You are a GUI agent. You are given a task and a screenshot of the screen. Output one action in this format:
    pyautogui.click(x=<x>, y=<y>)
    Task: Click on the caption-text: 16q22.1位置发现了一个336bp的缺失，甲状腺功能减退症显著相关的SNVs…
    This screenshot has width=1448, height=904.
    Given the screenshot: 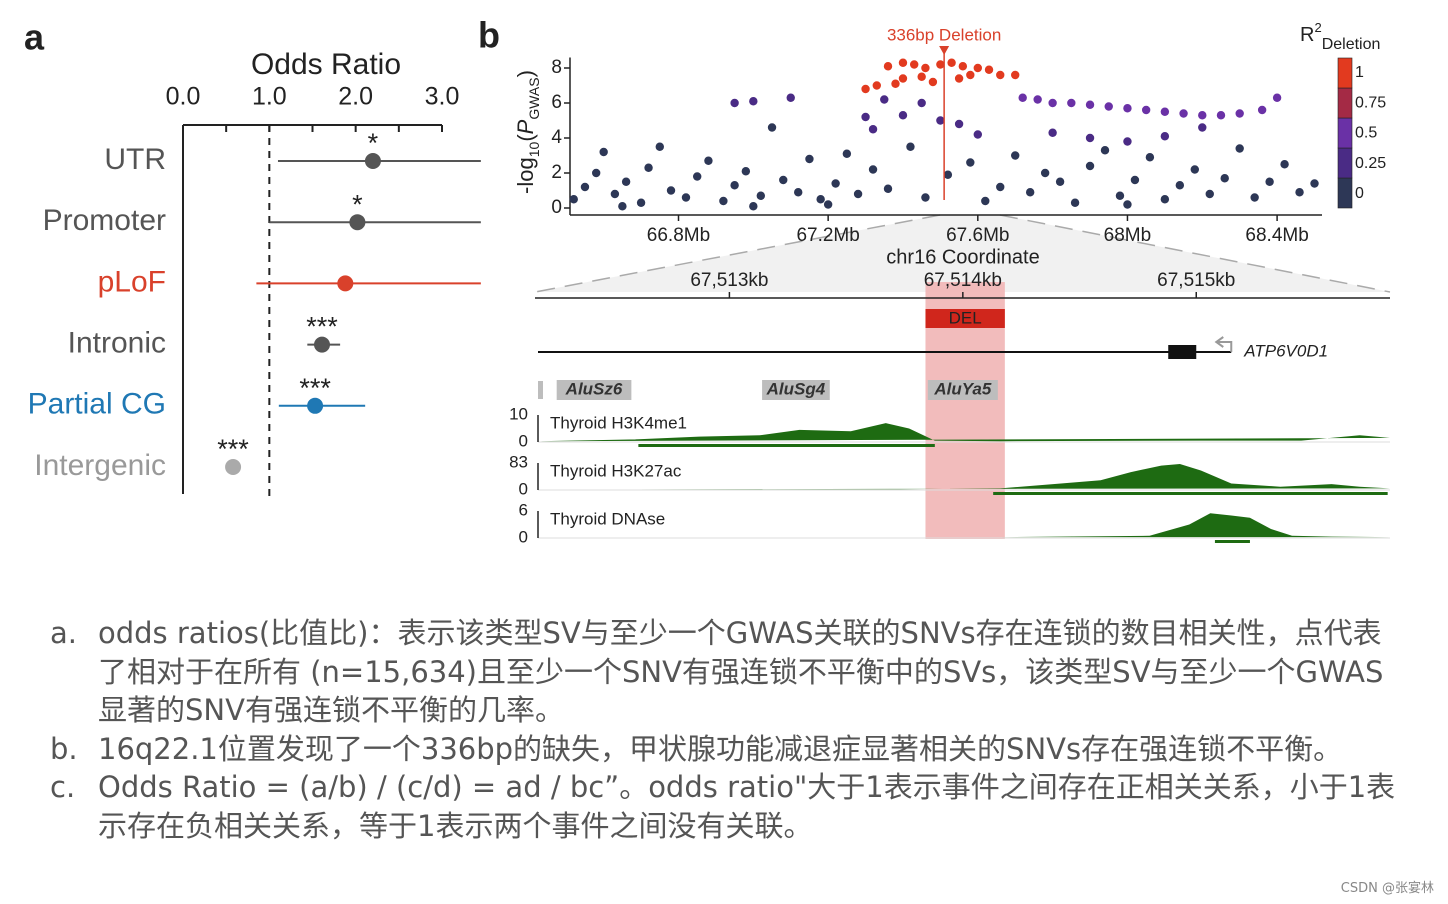 What is the action you would take?
    pyautogui.click(x=720, y=748)
    